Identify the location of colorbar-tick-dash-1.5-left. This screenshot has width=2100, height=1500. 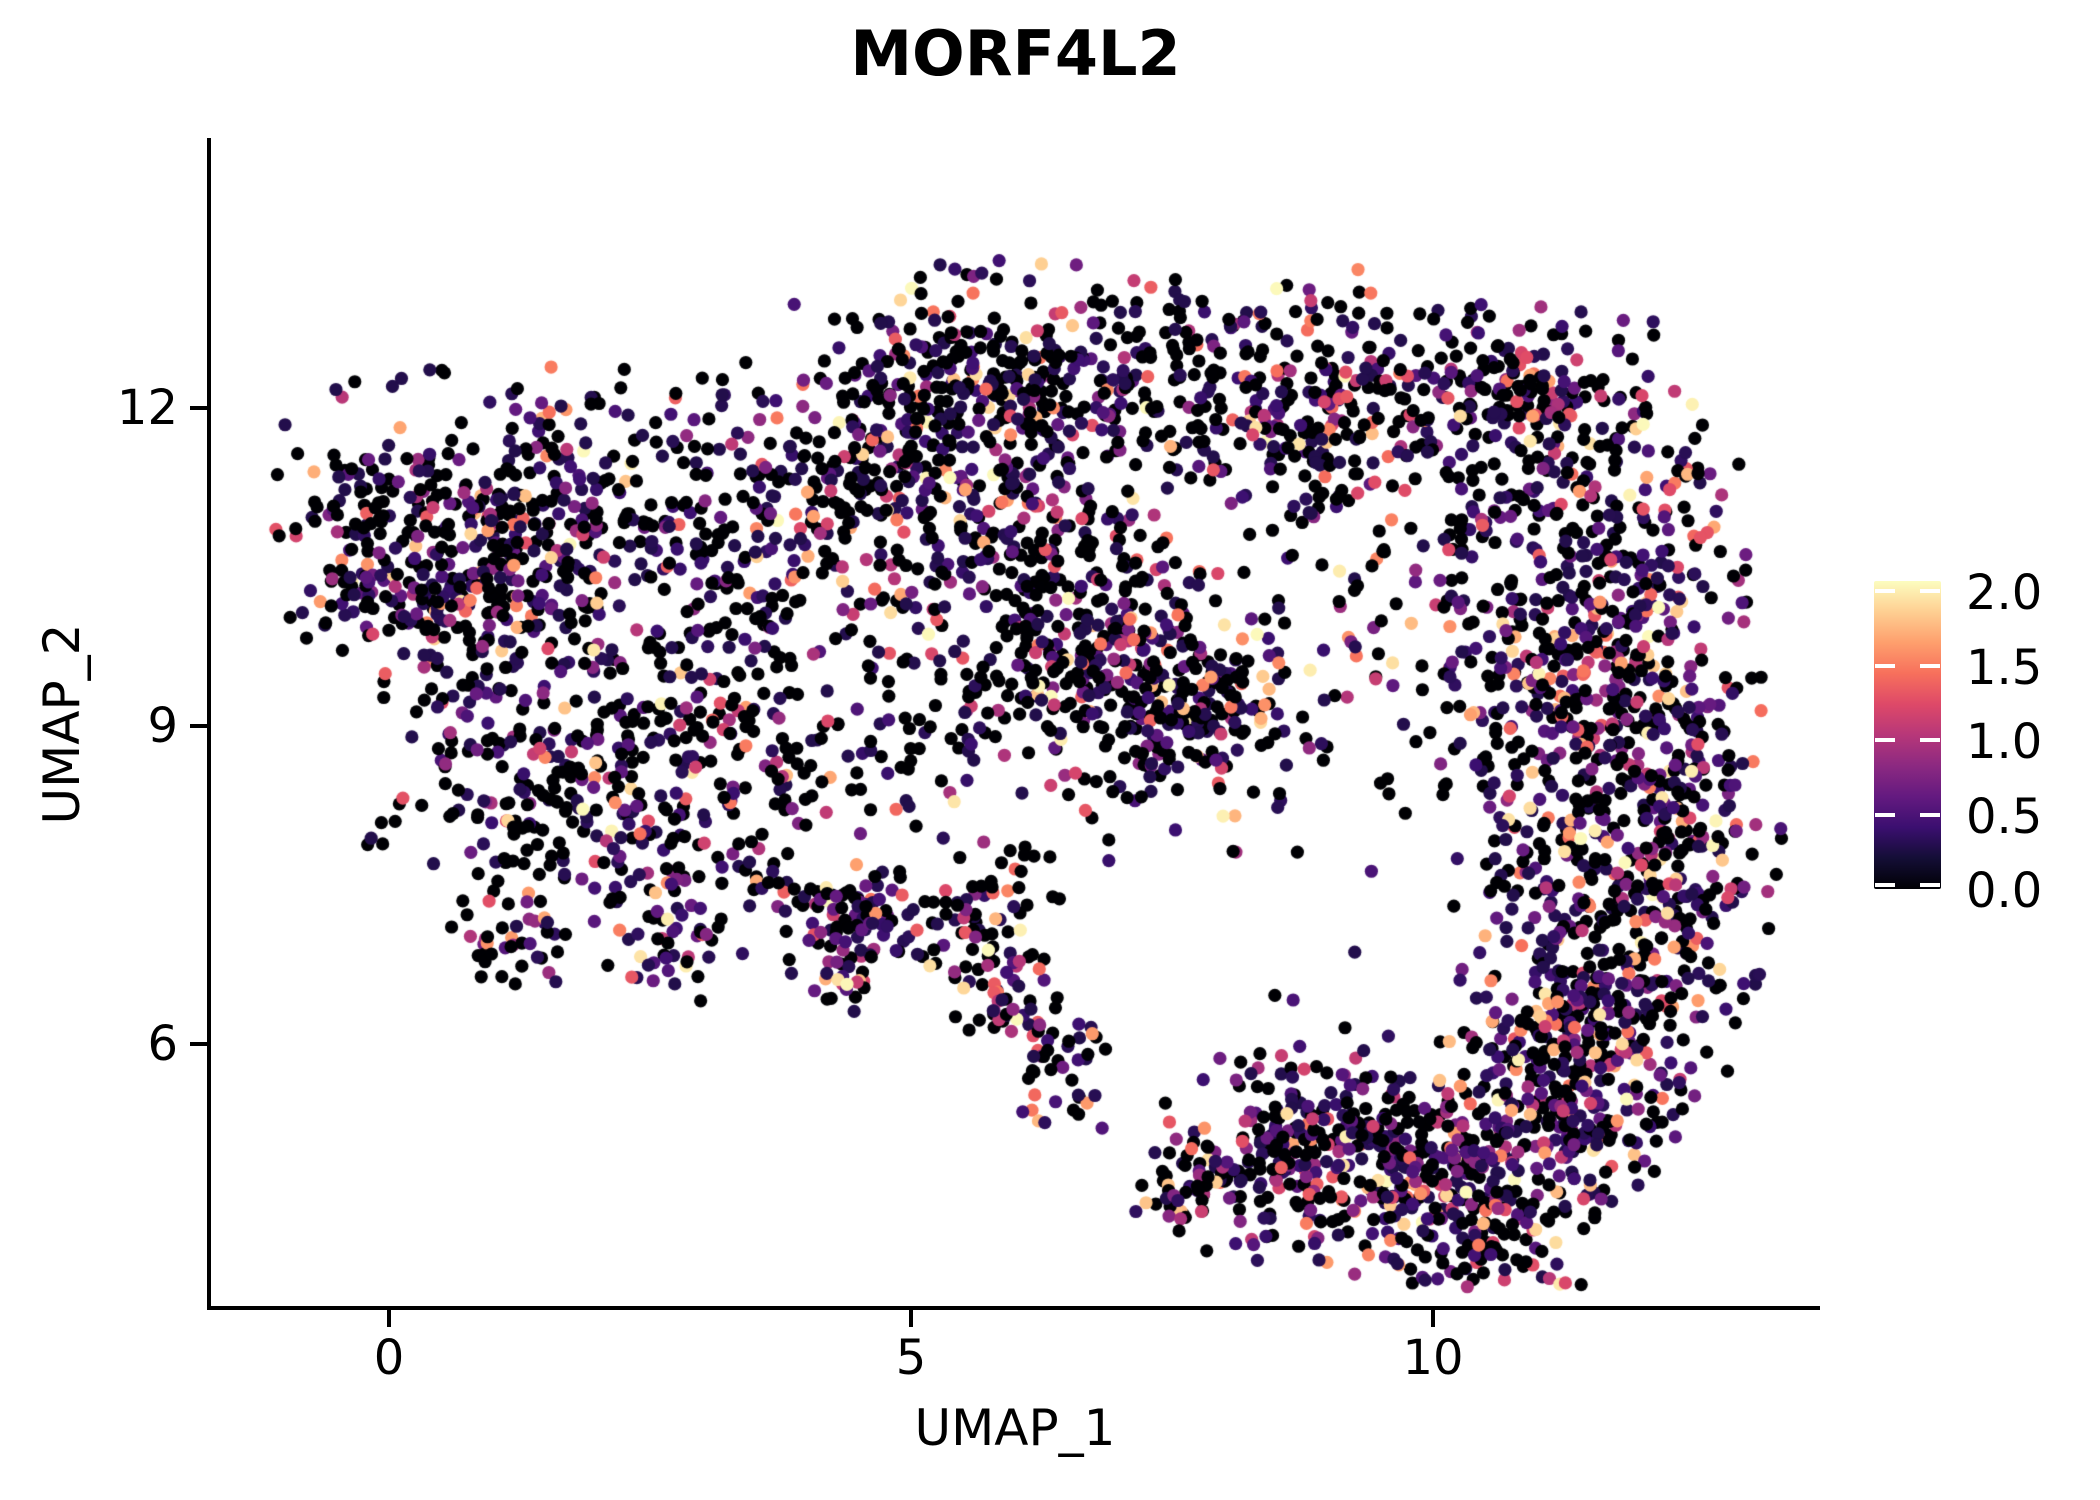
(1885, 665).